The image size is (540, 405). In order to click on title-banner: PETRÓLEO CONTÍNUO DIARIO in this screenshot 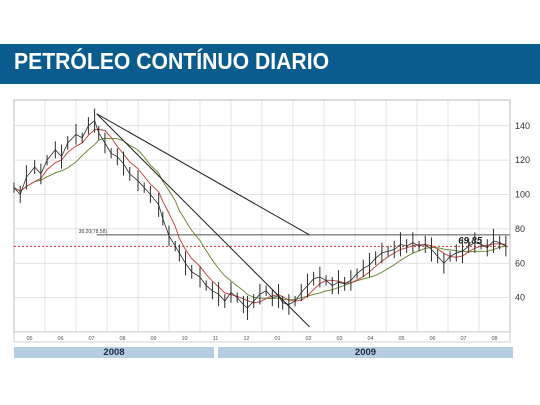, I will do `click(270, 64)`.